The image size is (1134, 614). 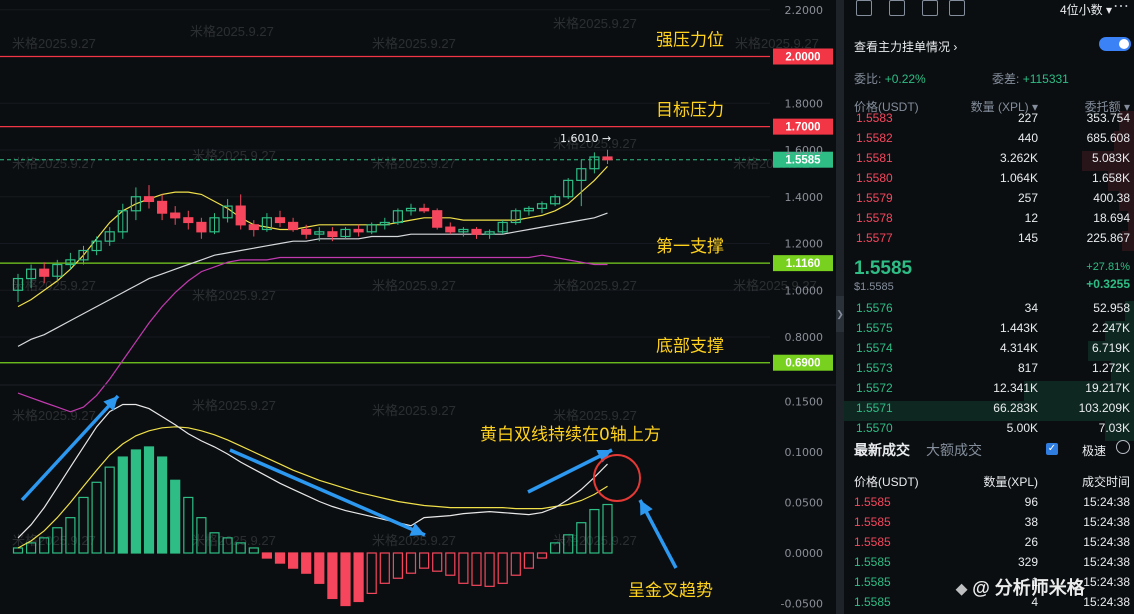 What do you see at coordinates (989, 221) in the screenshot?
I see `ask-row: 1.5578 12 18.694` at bounding box center [989, 221].